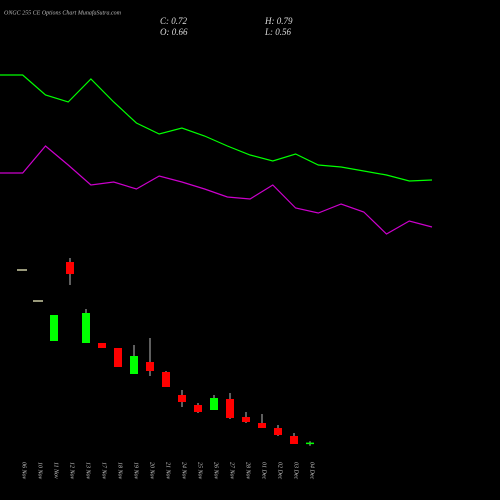 This screenshot has height=500, width=500. What do you see at coordinates (152, 471) in the screenshot?
I see `x-tick-label: 20 Nov` at bounding box center [152, 471].